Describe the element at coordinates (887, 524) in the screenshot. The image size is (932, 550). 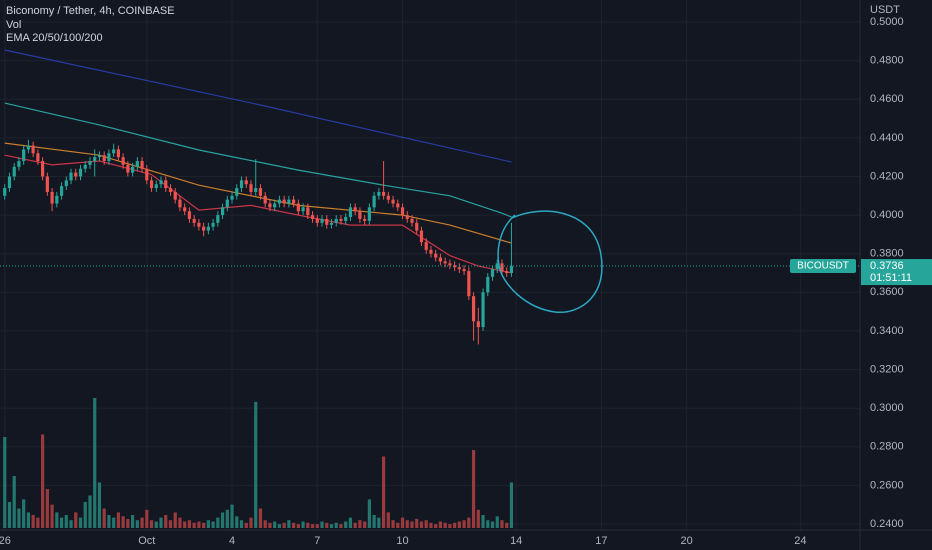
I see `y-tick-label: 0.2400` at that location.